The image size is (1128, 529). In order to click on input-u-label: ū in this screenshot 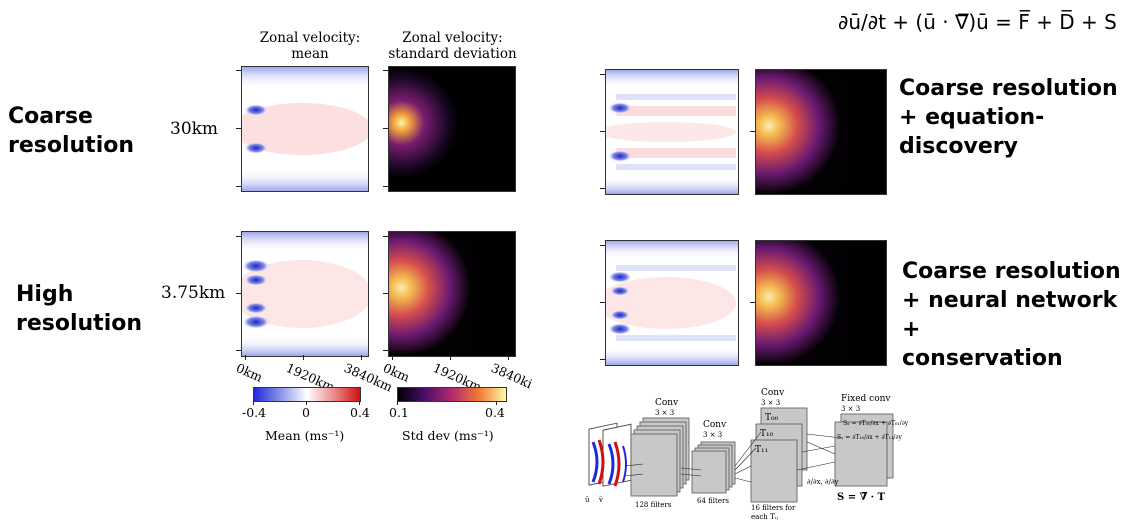, I will do `click(587, 500)`.